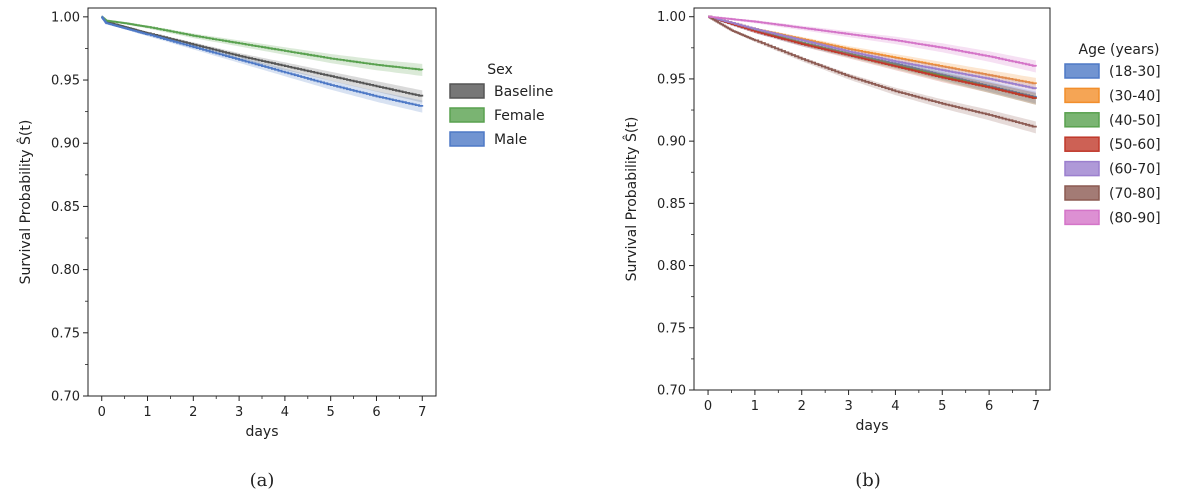 Image resolution: width=1188 pixels, height=504 pixels. I want to click on legend-label: (18-30], so click(1135, 72).